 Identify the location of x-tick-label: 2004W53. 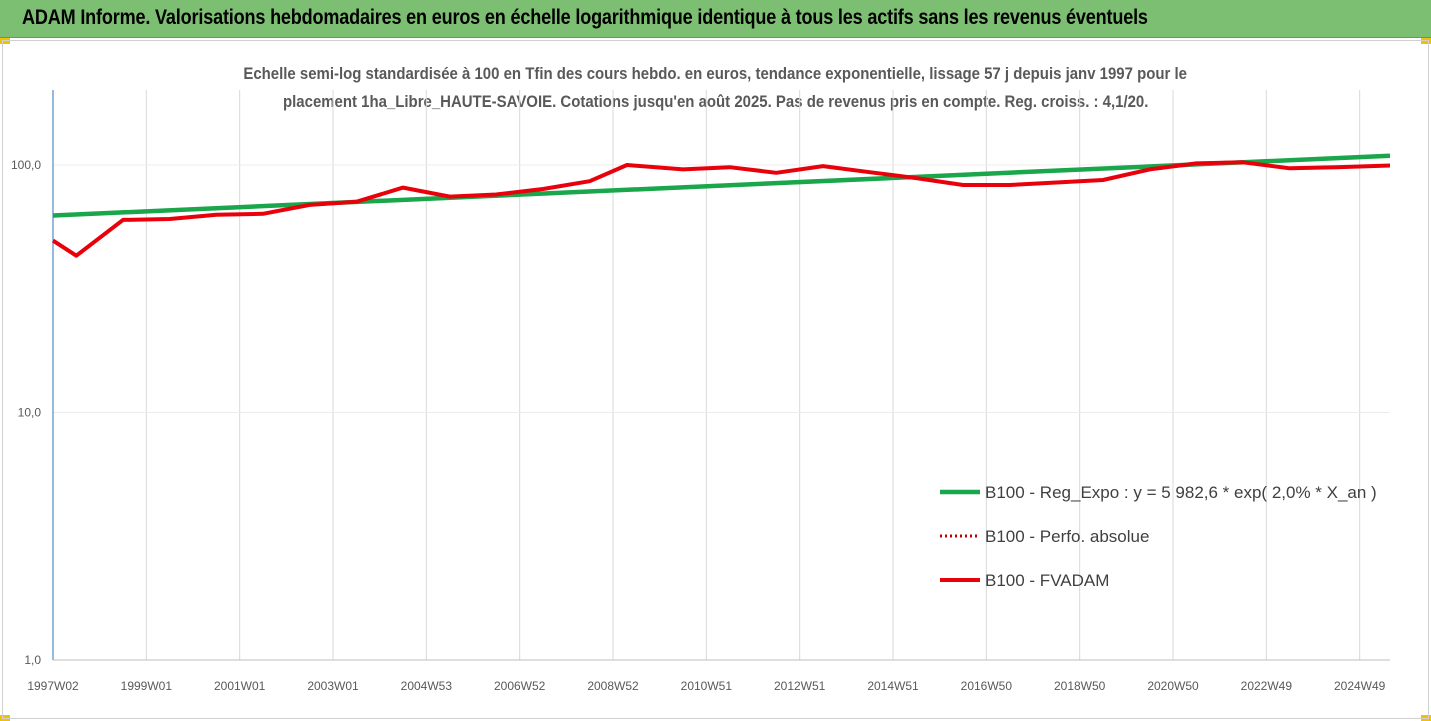
(427, 686).